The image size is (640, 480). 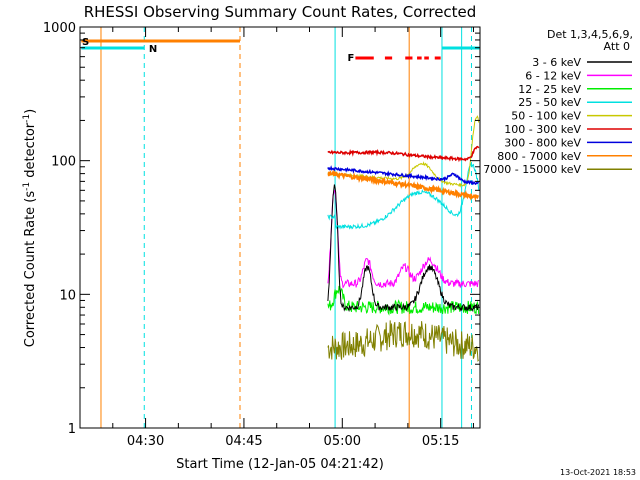 What do you see at coordinates (351, 58) in the screenshot?
I see `flare-flag-label: F` at bounding box center [351, 58].